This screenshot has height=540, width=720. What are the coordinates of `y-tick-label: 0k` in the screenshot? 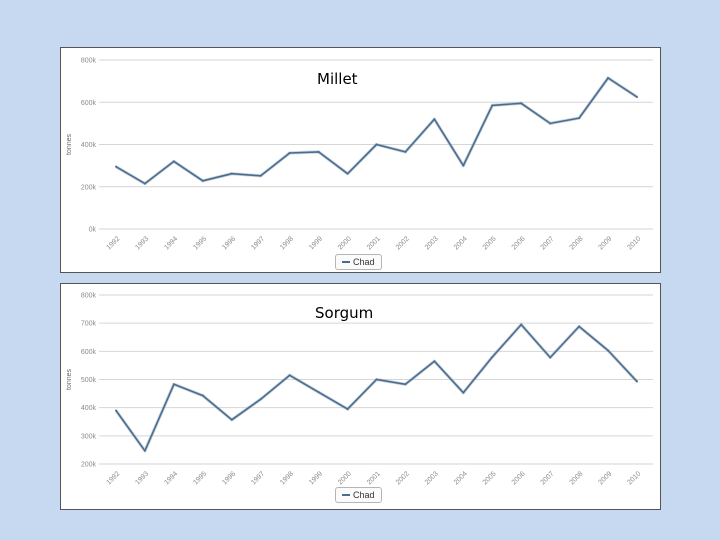 It's located at (93, 230).